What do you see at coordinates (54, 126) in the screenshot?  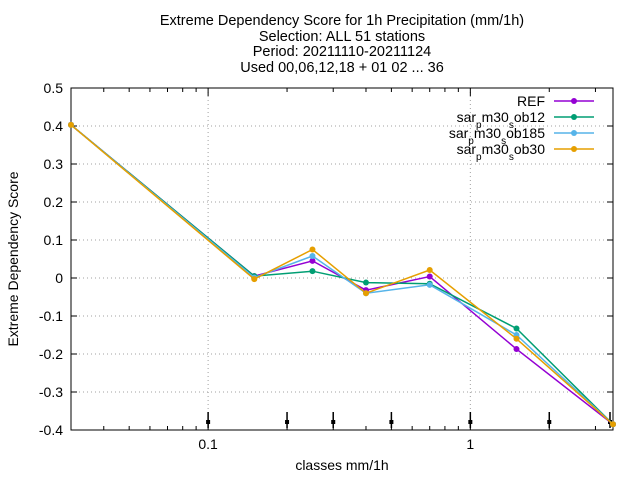 I see `y-tick-label: 0.4` at bounding box center [54, 126].